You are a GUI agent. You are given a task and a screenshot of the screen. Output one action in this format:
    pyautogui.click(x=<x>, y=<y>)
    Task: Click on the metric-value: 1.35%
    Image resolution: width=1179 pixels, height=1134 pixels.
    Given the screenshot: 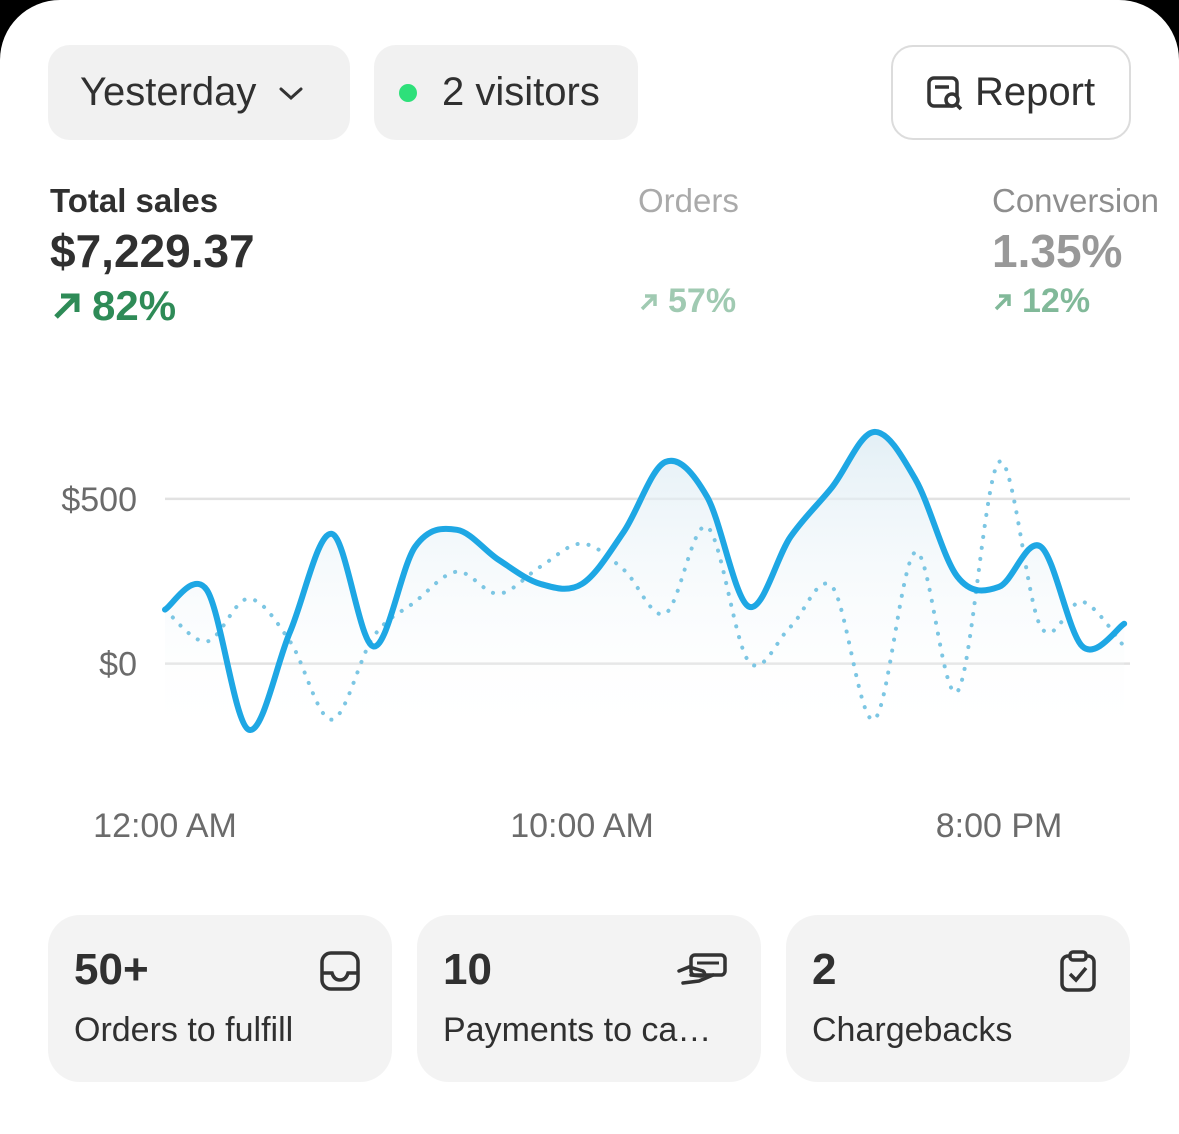 What is the action you would take?
    pyautogui.click(x=1057, y=251)
    